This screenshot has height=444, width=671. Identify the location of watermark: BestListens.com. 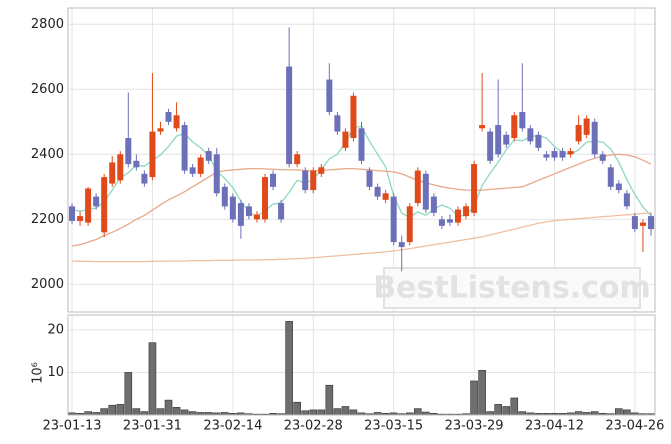
(512, 288).